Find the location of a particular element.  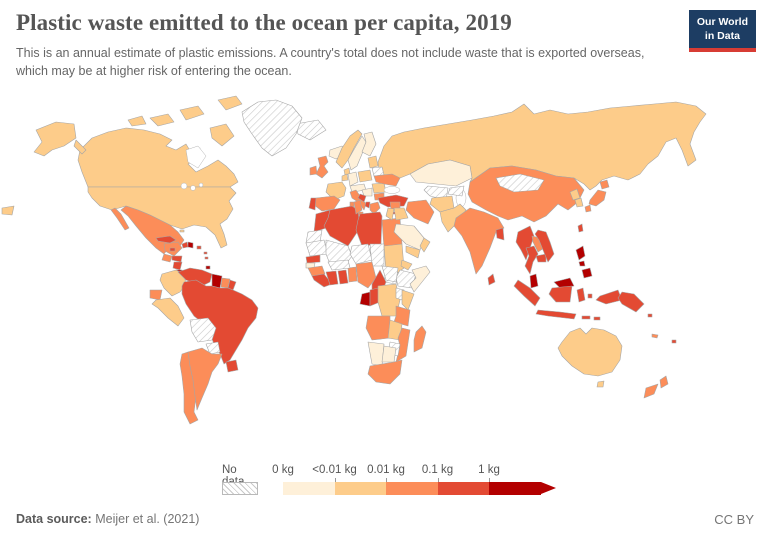

country-guinea is located at coordinates (316, 271).